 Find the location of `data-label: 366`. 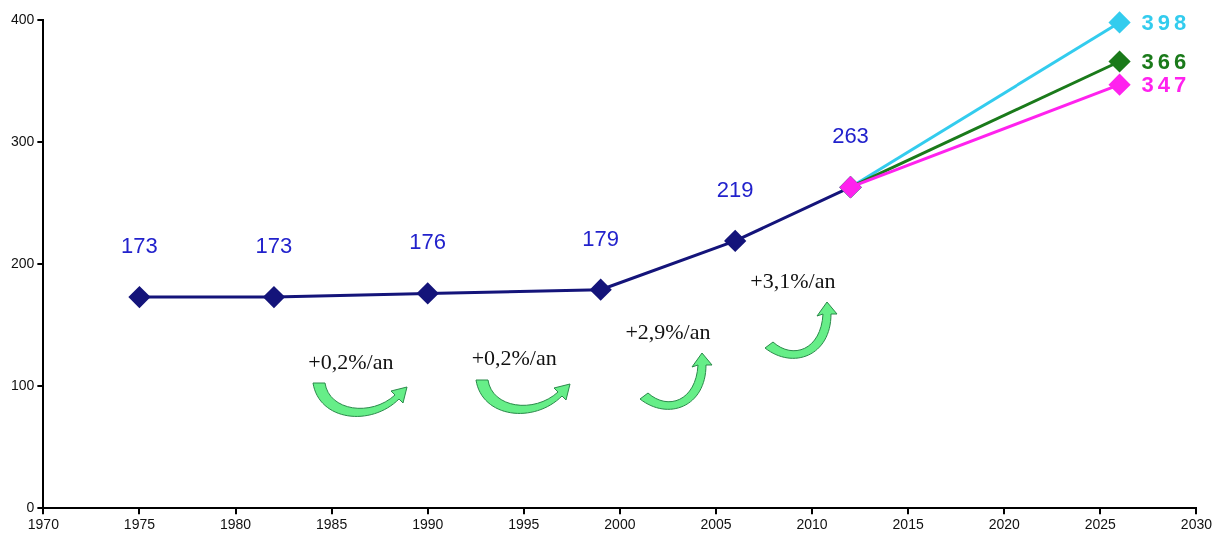

data-label: 366 is located at coordinates (1166, 61).